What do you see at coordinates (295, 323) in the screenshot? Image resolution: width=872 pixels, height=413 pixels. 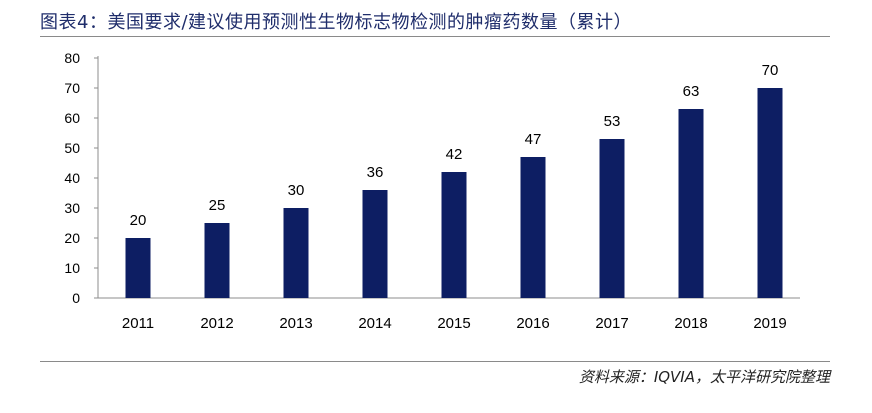 I see `x-tick-label: 2013` at bounding box center [295, 323].